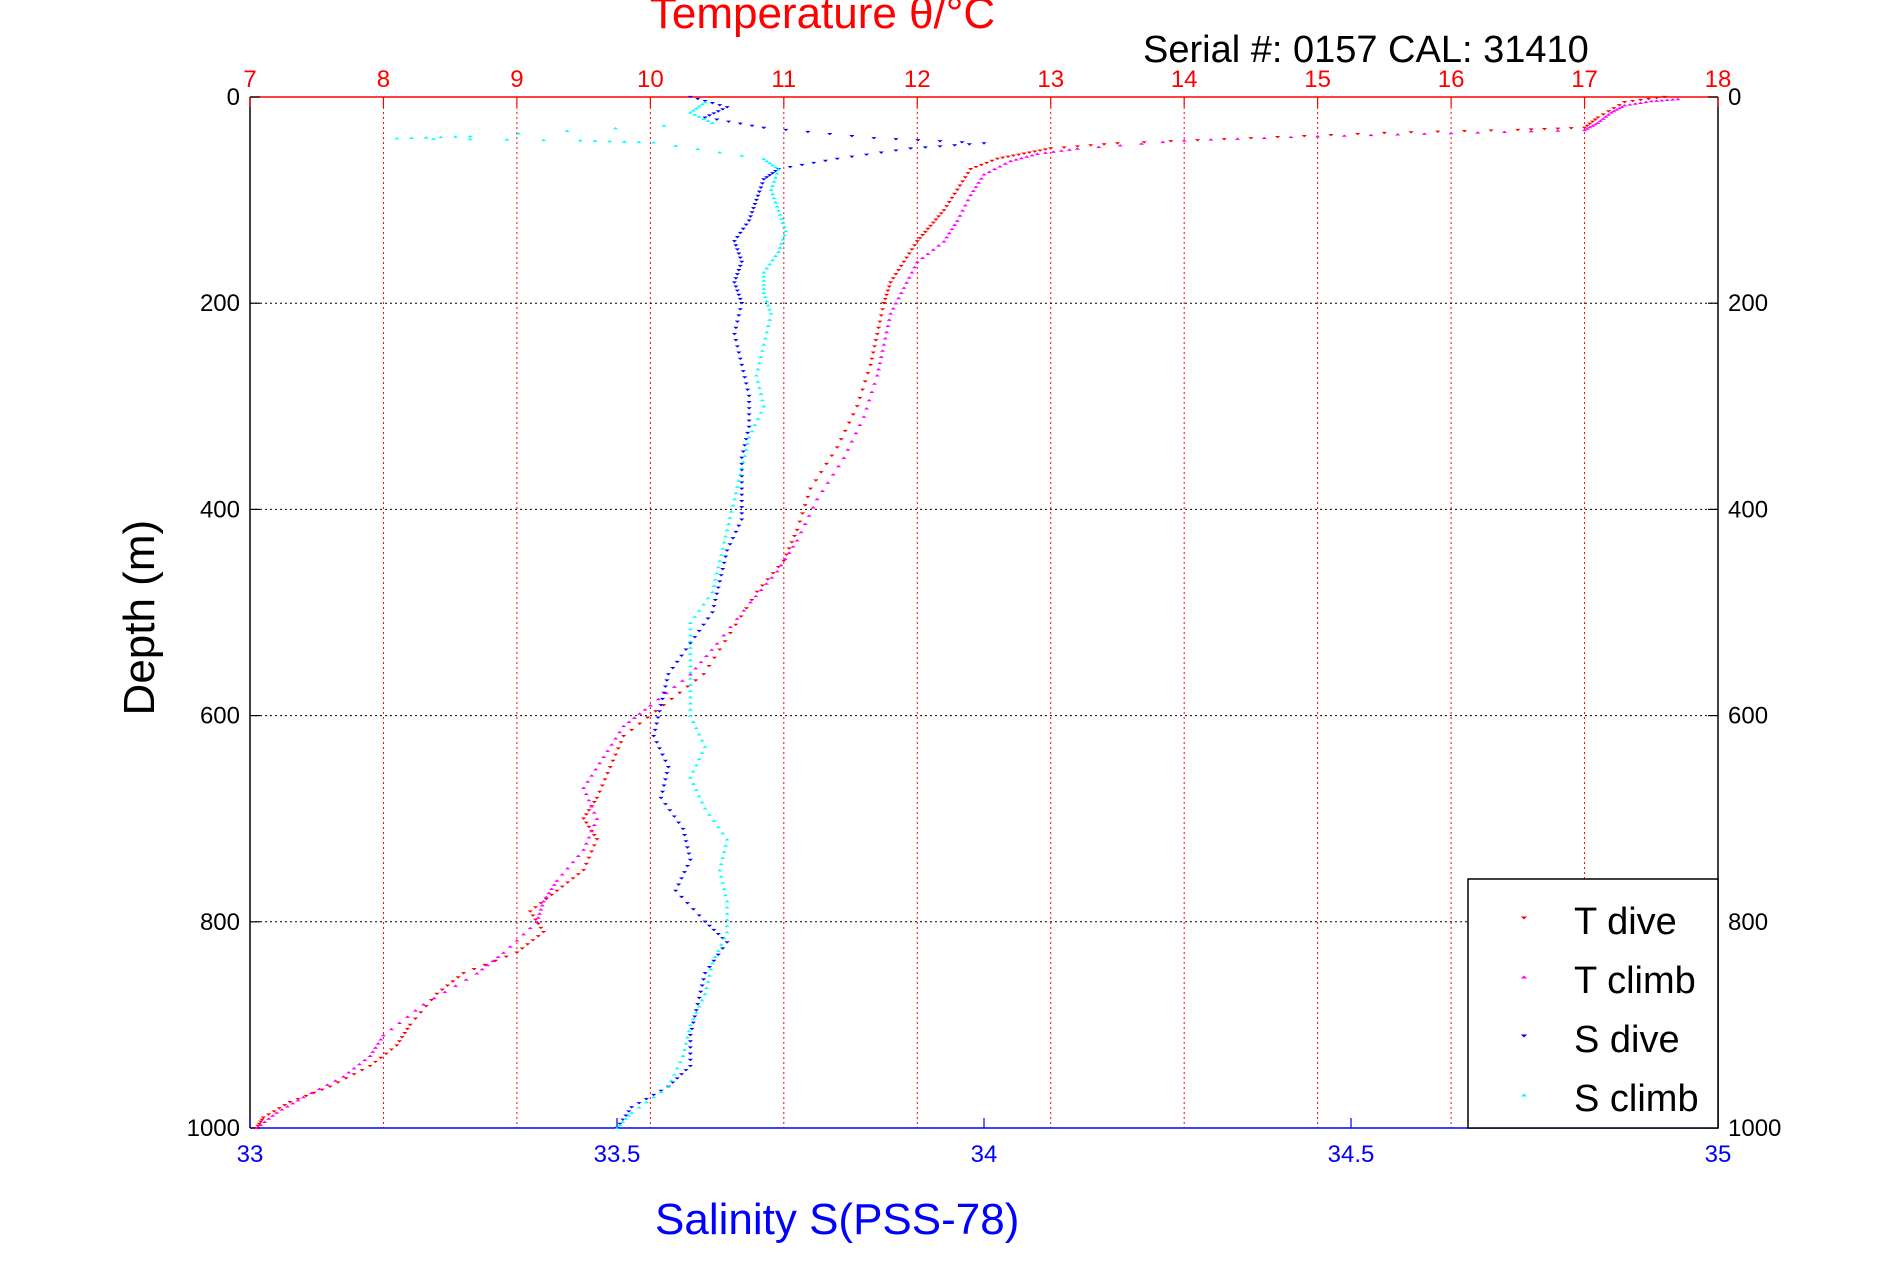 This screenshot has width=1891, height=1262. What do you see at coordinates (1609, 1099) in the screenshot?
I see `legend-entry: S climb` at bounding box center [1609, 1099].